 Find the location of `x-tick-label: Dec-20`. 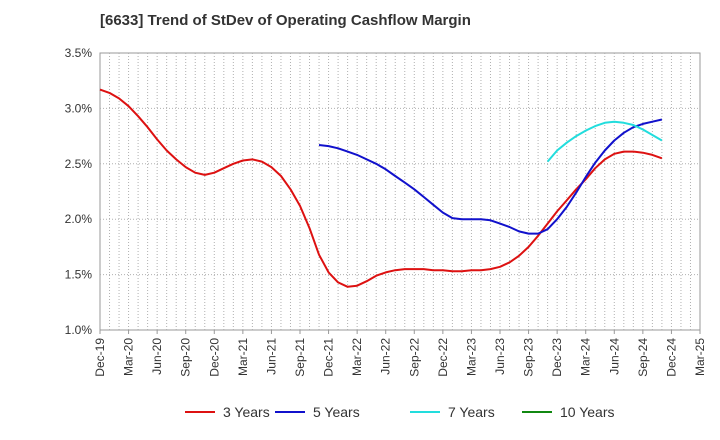

x-tick-label: Dec-20 is located at coordinates (214, 357).